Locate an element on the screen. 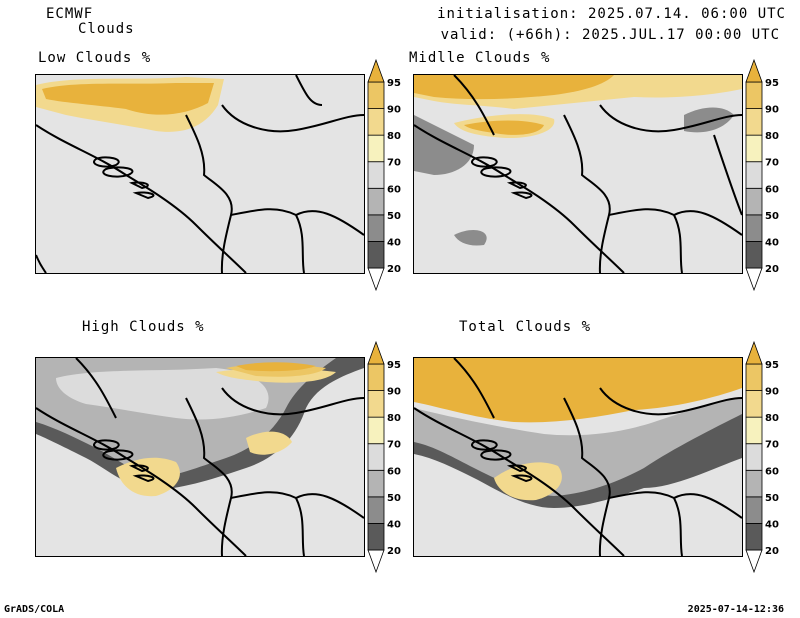 The width and height of the screenshot is (800, 618). middle-clouds-map is located at coordinates (578, 174).